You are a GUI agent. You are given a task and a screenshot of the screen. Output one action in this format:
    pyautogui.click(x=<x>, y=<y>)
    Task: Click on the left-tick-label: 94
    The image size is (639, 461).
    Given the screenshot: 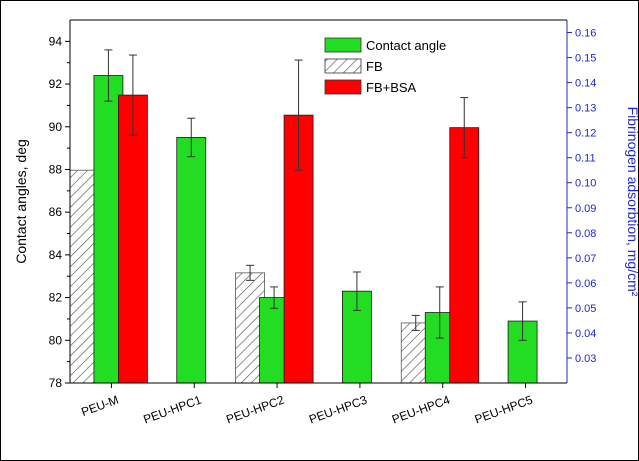 What is the action you would take?
    pyautogui.click(x=56, y=41)
    